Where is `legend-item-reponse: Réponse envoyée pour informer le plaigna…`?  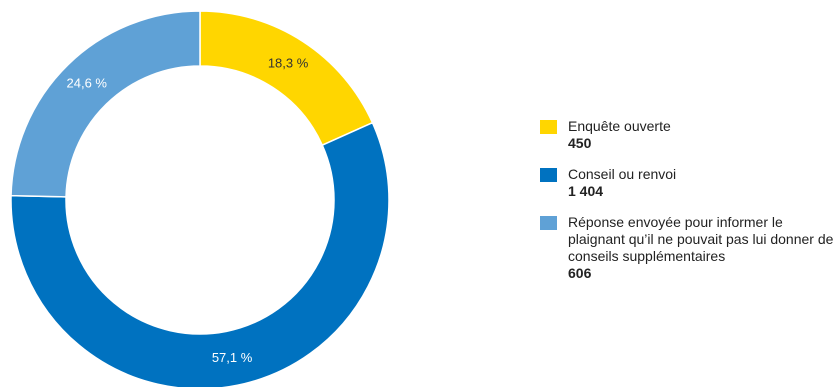
legend-item-reponse: Réponse envoyée pour informer le plaigna… is located at coordinates (689, 248).